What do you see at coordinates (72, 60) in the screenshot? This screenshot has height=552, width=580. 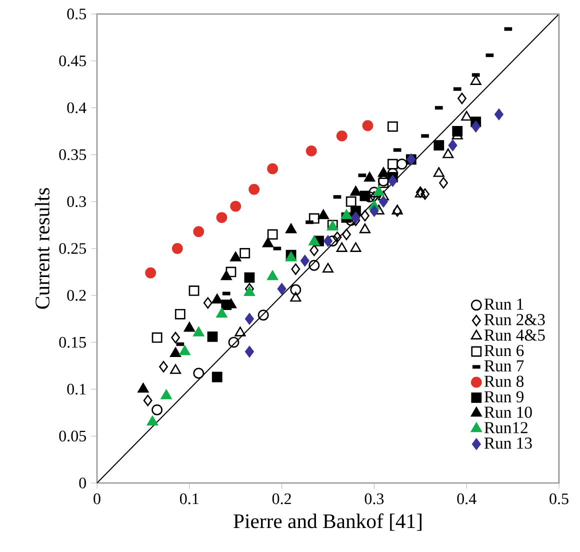 I see `y-tick-label: 0.45` at bounding box center [72, 60].